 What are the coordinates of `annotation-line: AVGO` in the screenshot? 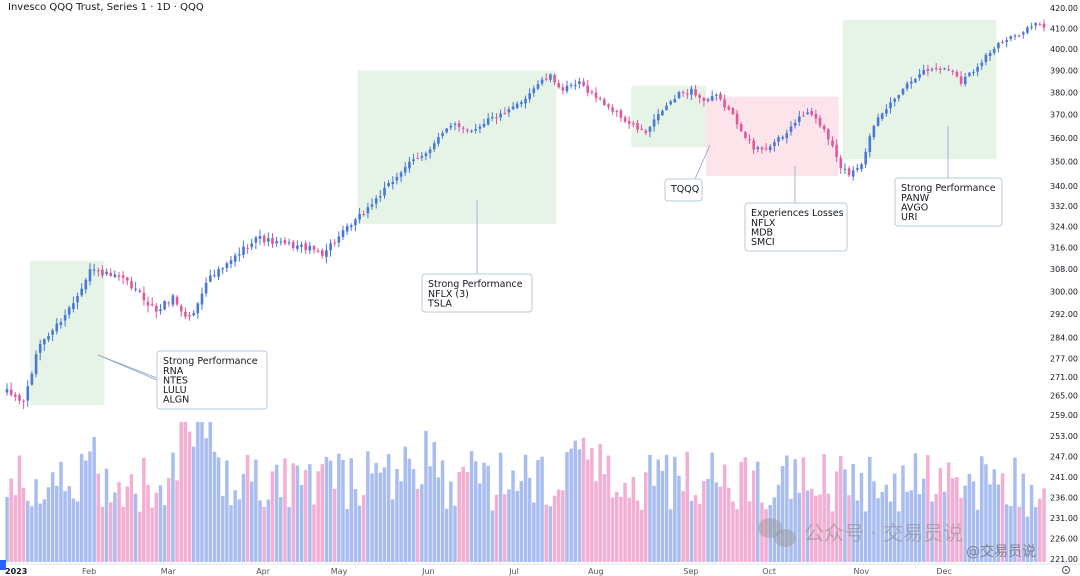 It's located at (914, 208).